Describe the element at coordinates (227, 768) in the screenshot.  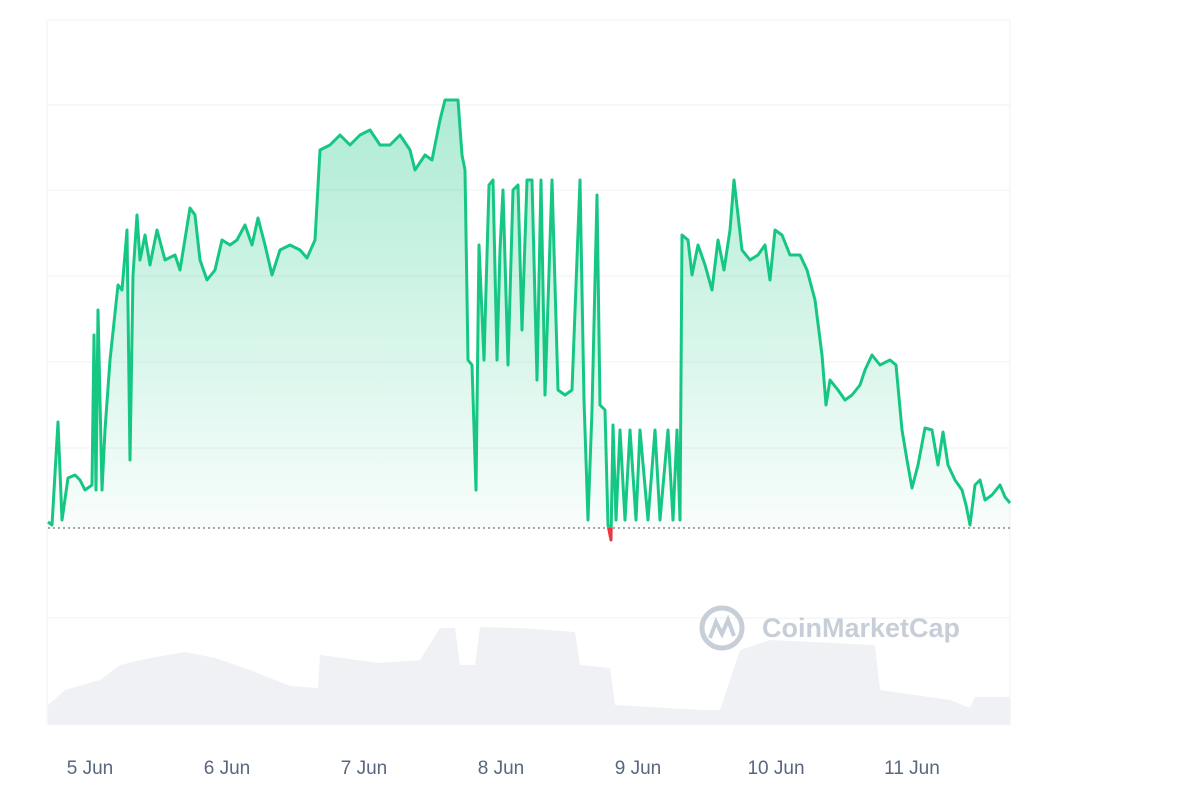
I see `x-tick-label: 6 Jun` at that location.